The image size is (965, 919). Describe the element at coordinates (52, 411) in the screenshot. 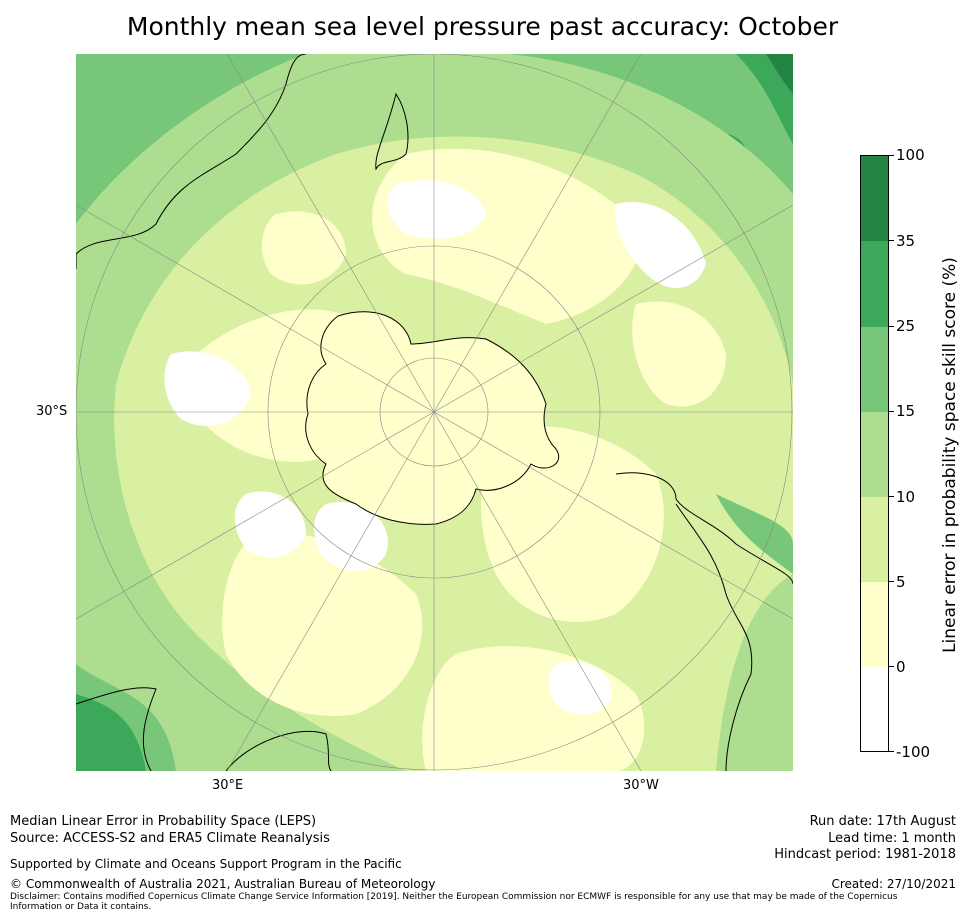

I see `lat-label-30s: 30°S` at that location.